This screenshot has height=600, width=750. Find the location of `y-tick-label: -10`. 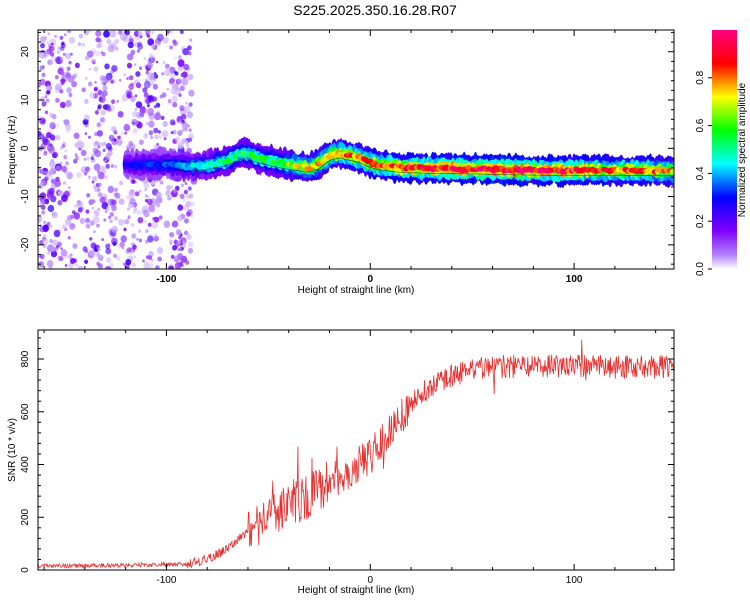

y-tick-label: -10 is located at coordinates (25, 196).